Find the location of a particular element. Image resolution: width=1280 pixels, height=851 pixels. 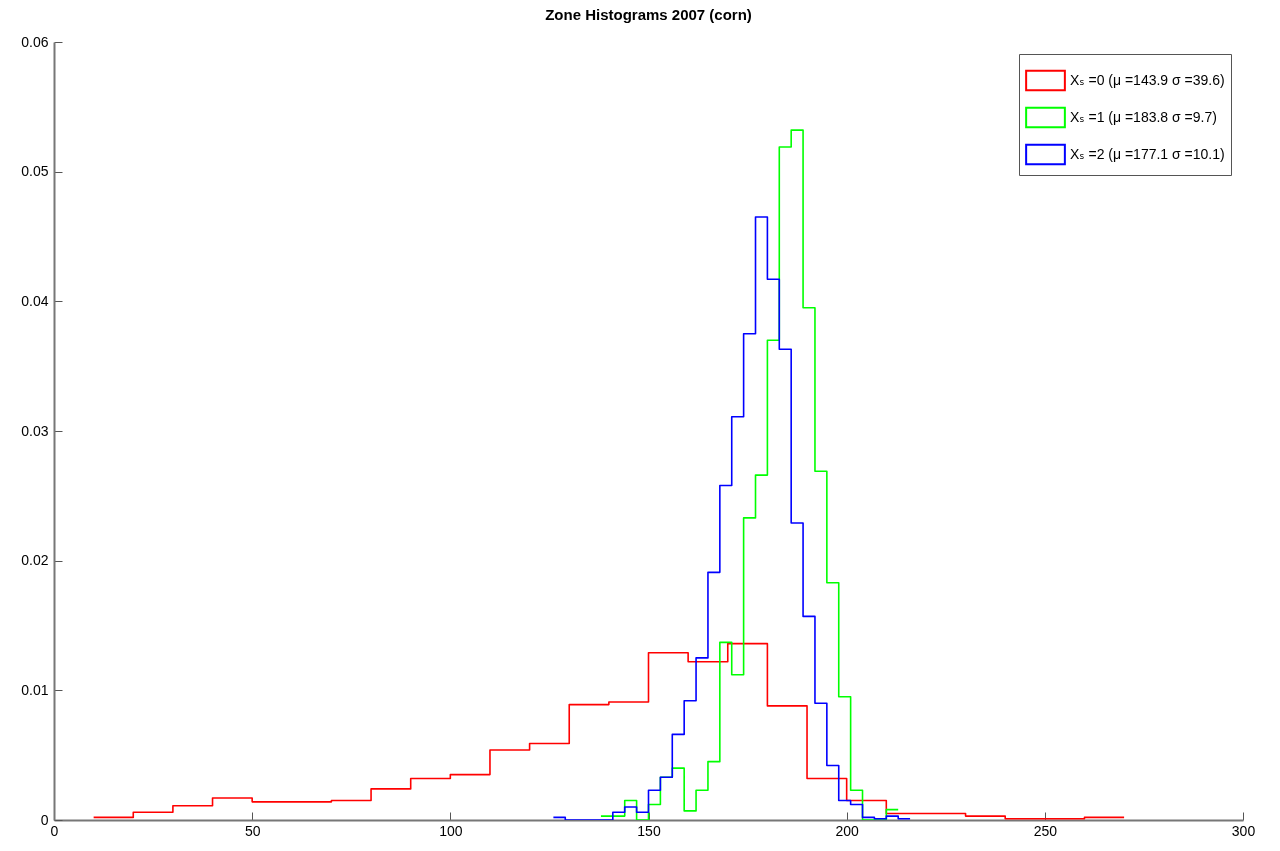

x-tick-label: 100 is located at coordinates (451, 830).